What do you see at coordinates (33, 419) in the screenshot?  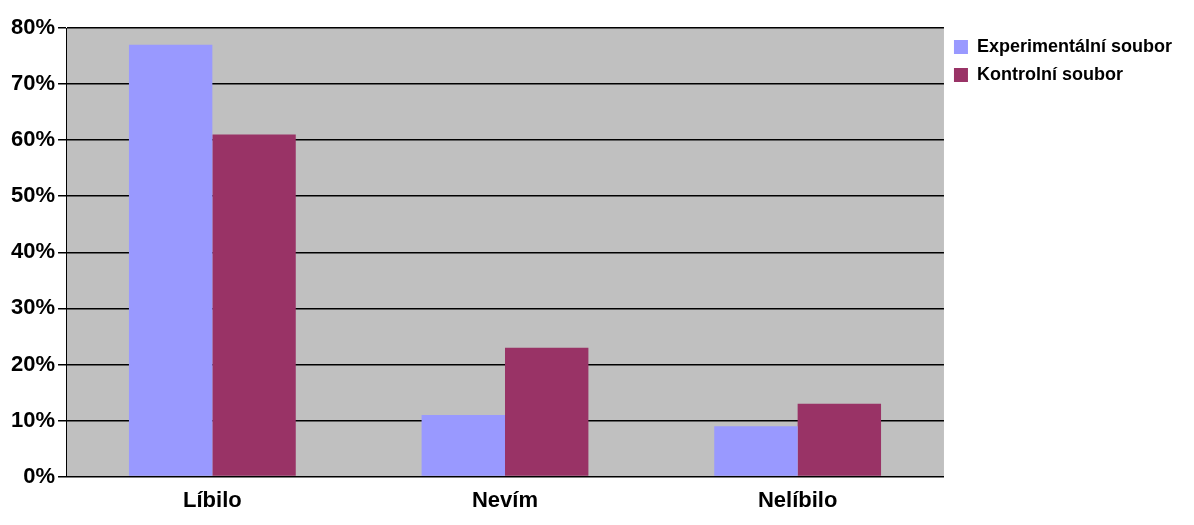 I see `y-tick-label: 10%` at bounding box center [33, 419].